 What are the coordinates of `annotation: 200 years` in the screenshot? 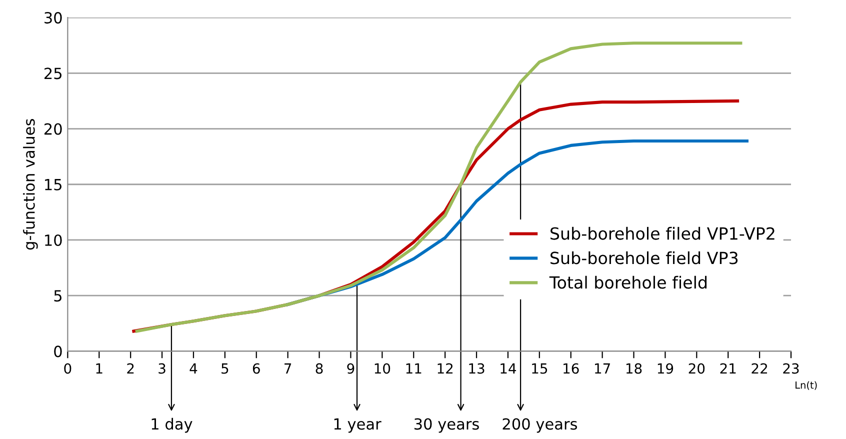 It's located at (539, 425).